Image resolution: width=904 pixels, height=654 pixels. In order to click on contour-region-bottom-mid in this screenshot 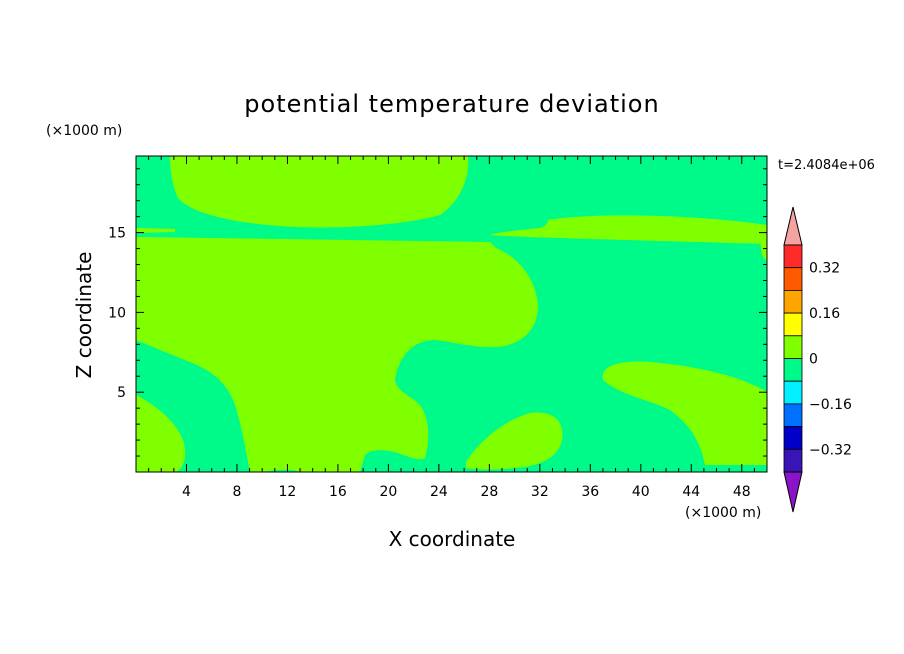, I will do `click(514, 441)`.